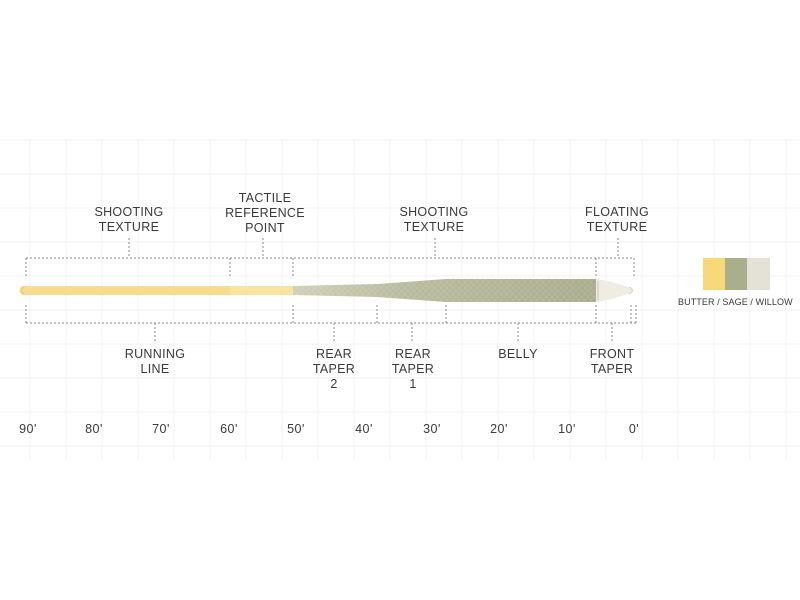  I want to click on scale-tick: 30', so click(432, 429).